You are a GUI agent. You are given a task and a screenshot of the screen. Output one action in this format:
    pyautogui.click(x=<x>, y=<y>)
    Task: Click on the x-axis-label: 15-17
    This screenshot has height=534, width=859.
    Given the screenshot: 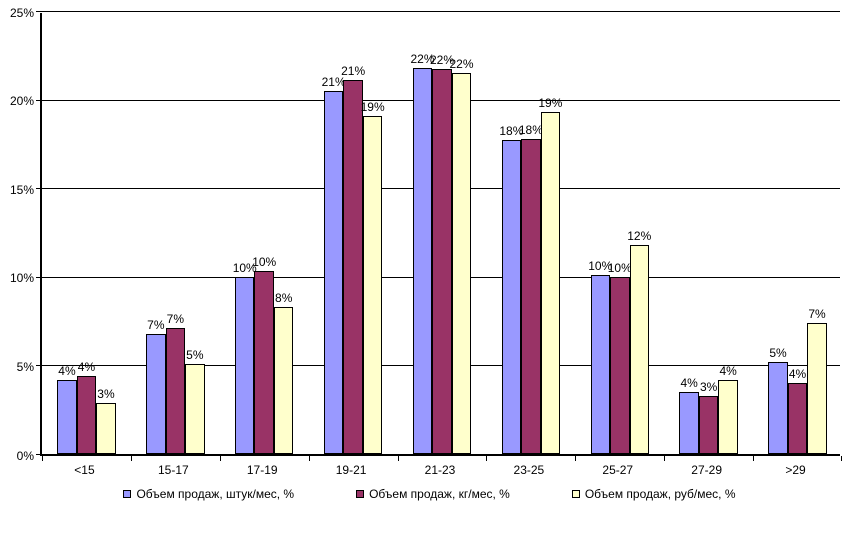 What is the action you would take?
    pyautogui.click(x=173, y=470)
    